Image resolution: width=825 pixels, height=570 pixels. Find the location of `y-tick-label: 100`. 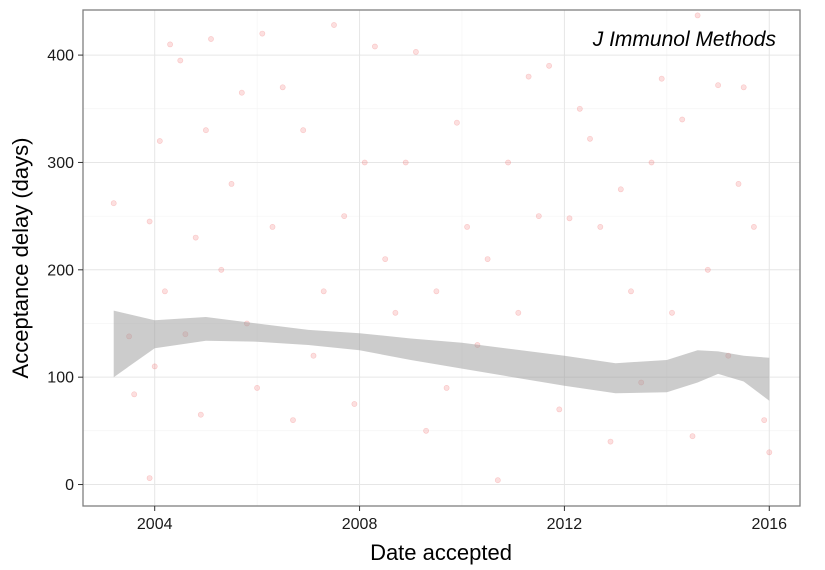

y-tick-label: 100 is located at coordinates (60, 378).